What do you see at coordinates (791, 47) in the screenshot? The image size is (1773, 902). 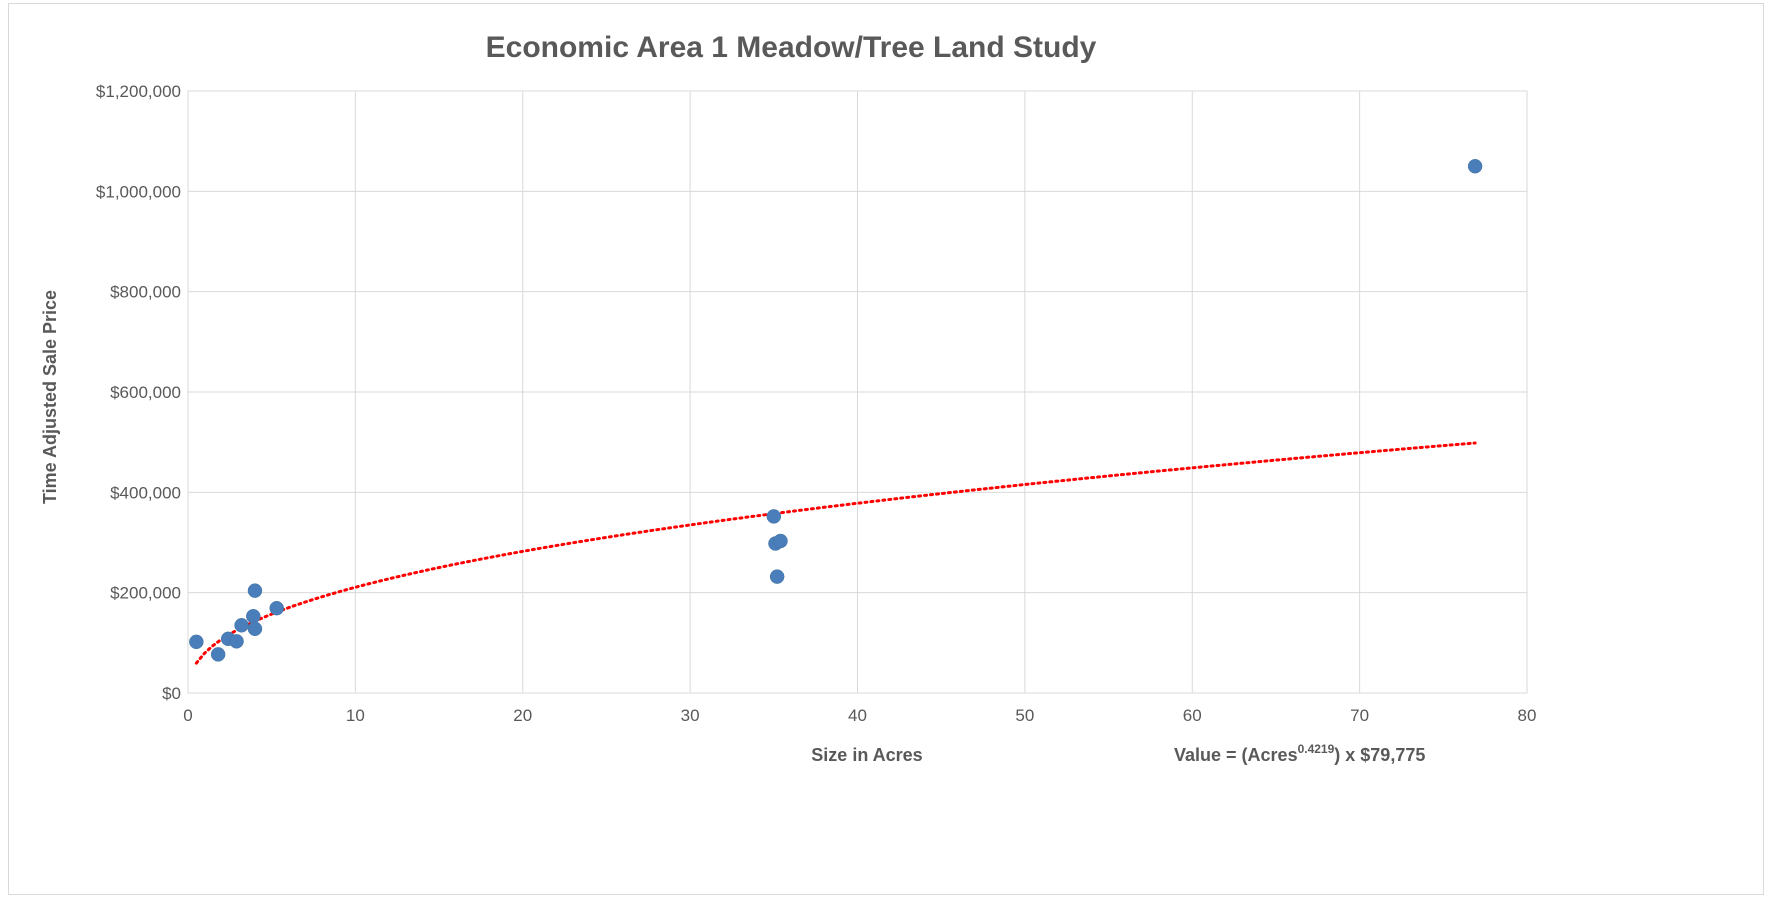 I see `chart-title: Economic Area 1 Meadow/Tree Land Study` at bounding box center [791, 47].